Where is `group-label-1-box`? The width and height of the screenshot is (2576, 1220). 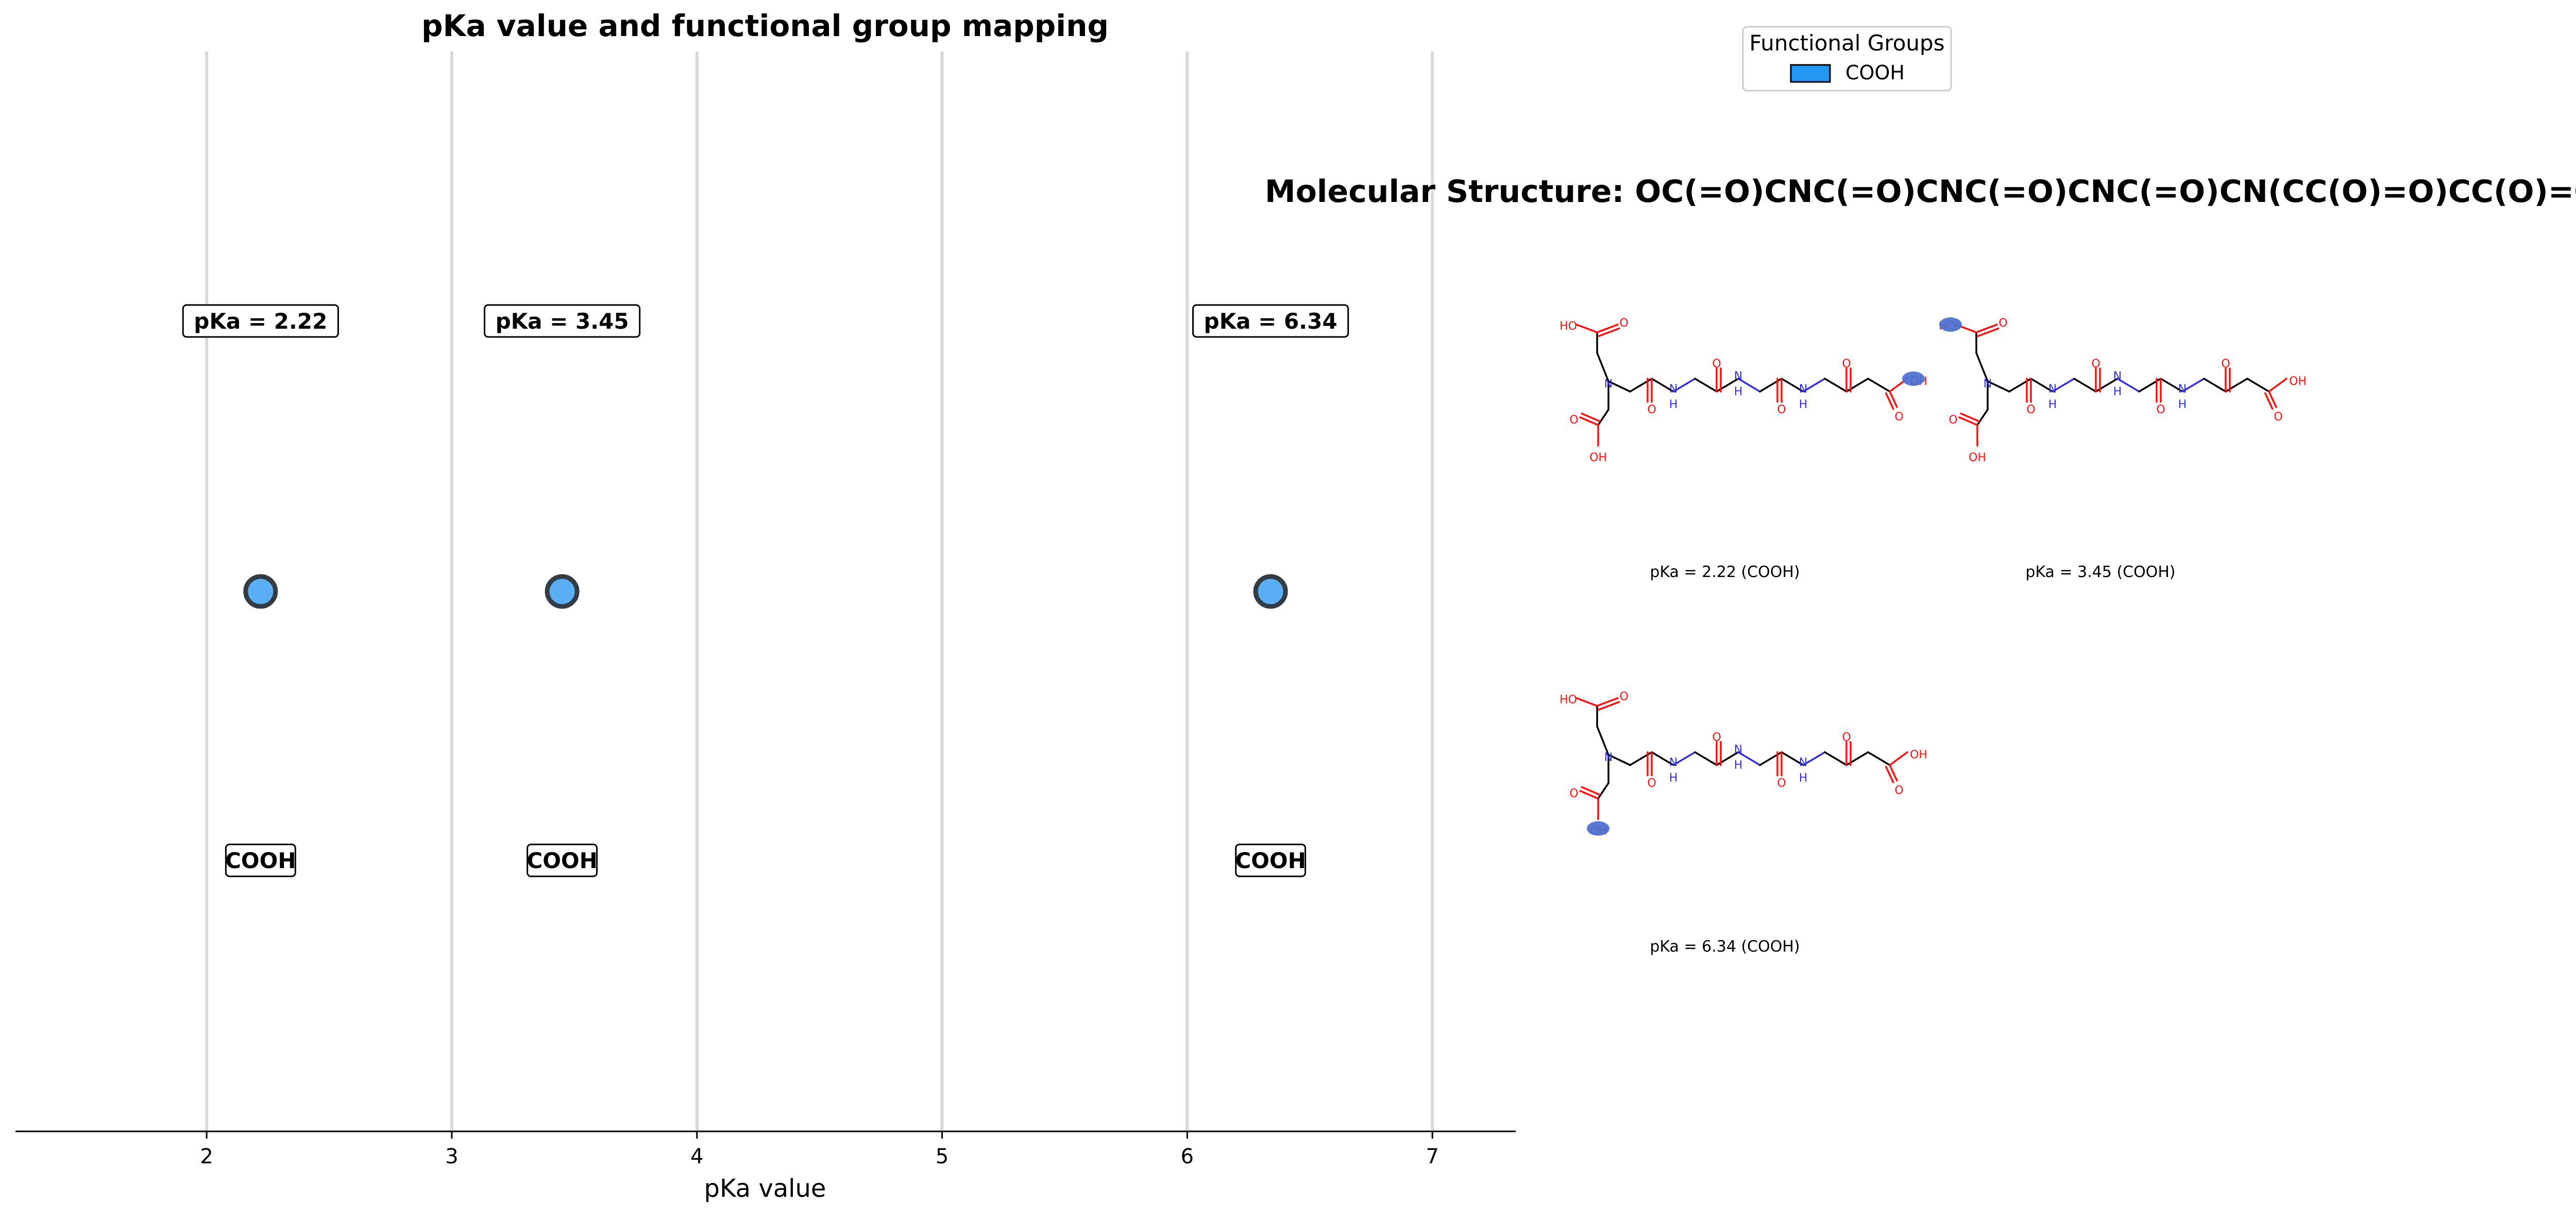 group-label-1-box is located at coordinates (260, 860).